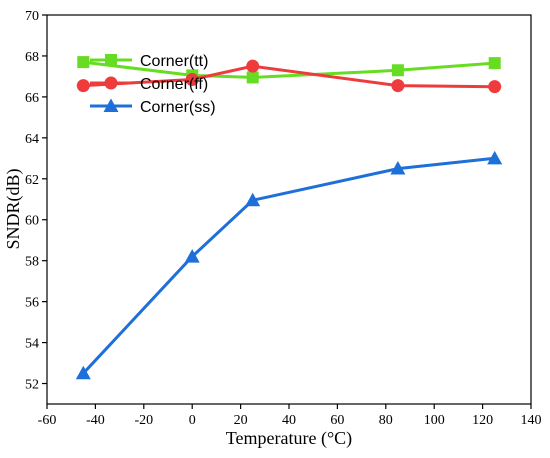  Describe the element at coordinates (482, 420) in the screenshot. I see `x-tick-label: 120` at that location.